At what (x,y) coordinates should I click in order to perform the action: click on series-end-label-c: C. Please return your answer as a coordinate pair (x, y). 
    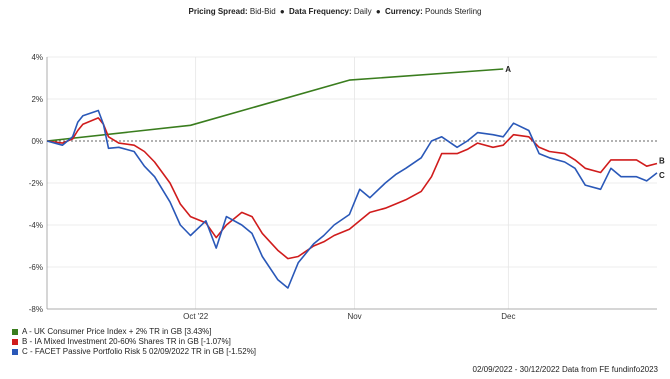
    Looking at the image, I should click on (662, 175).